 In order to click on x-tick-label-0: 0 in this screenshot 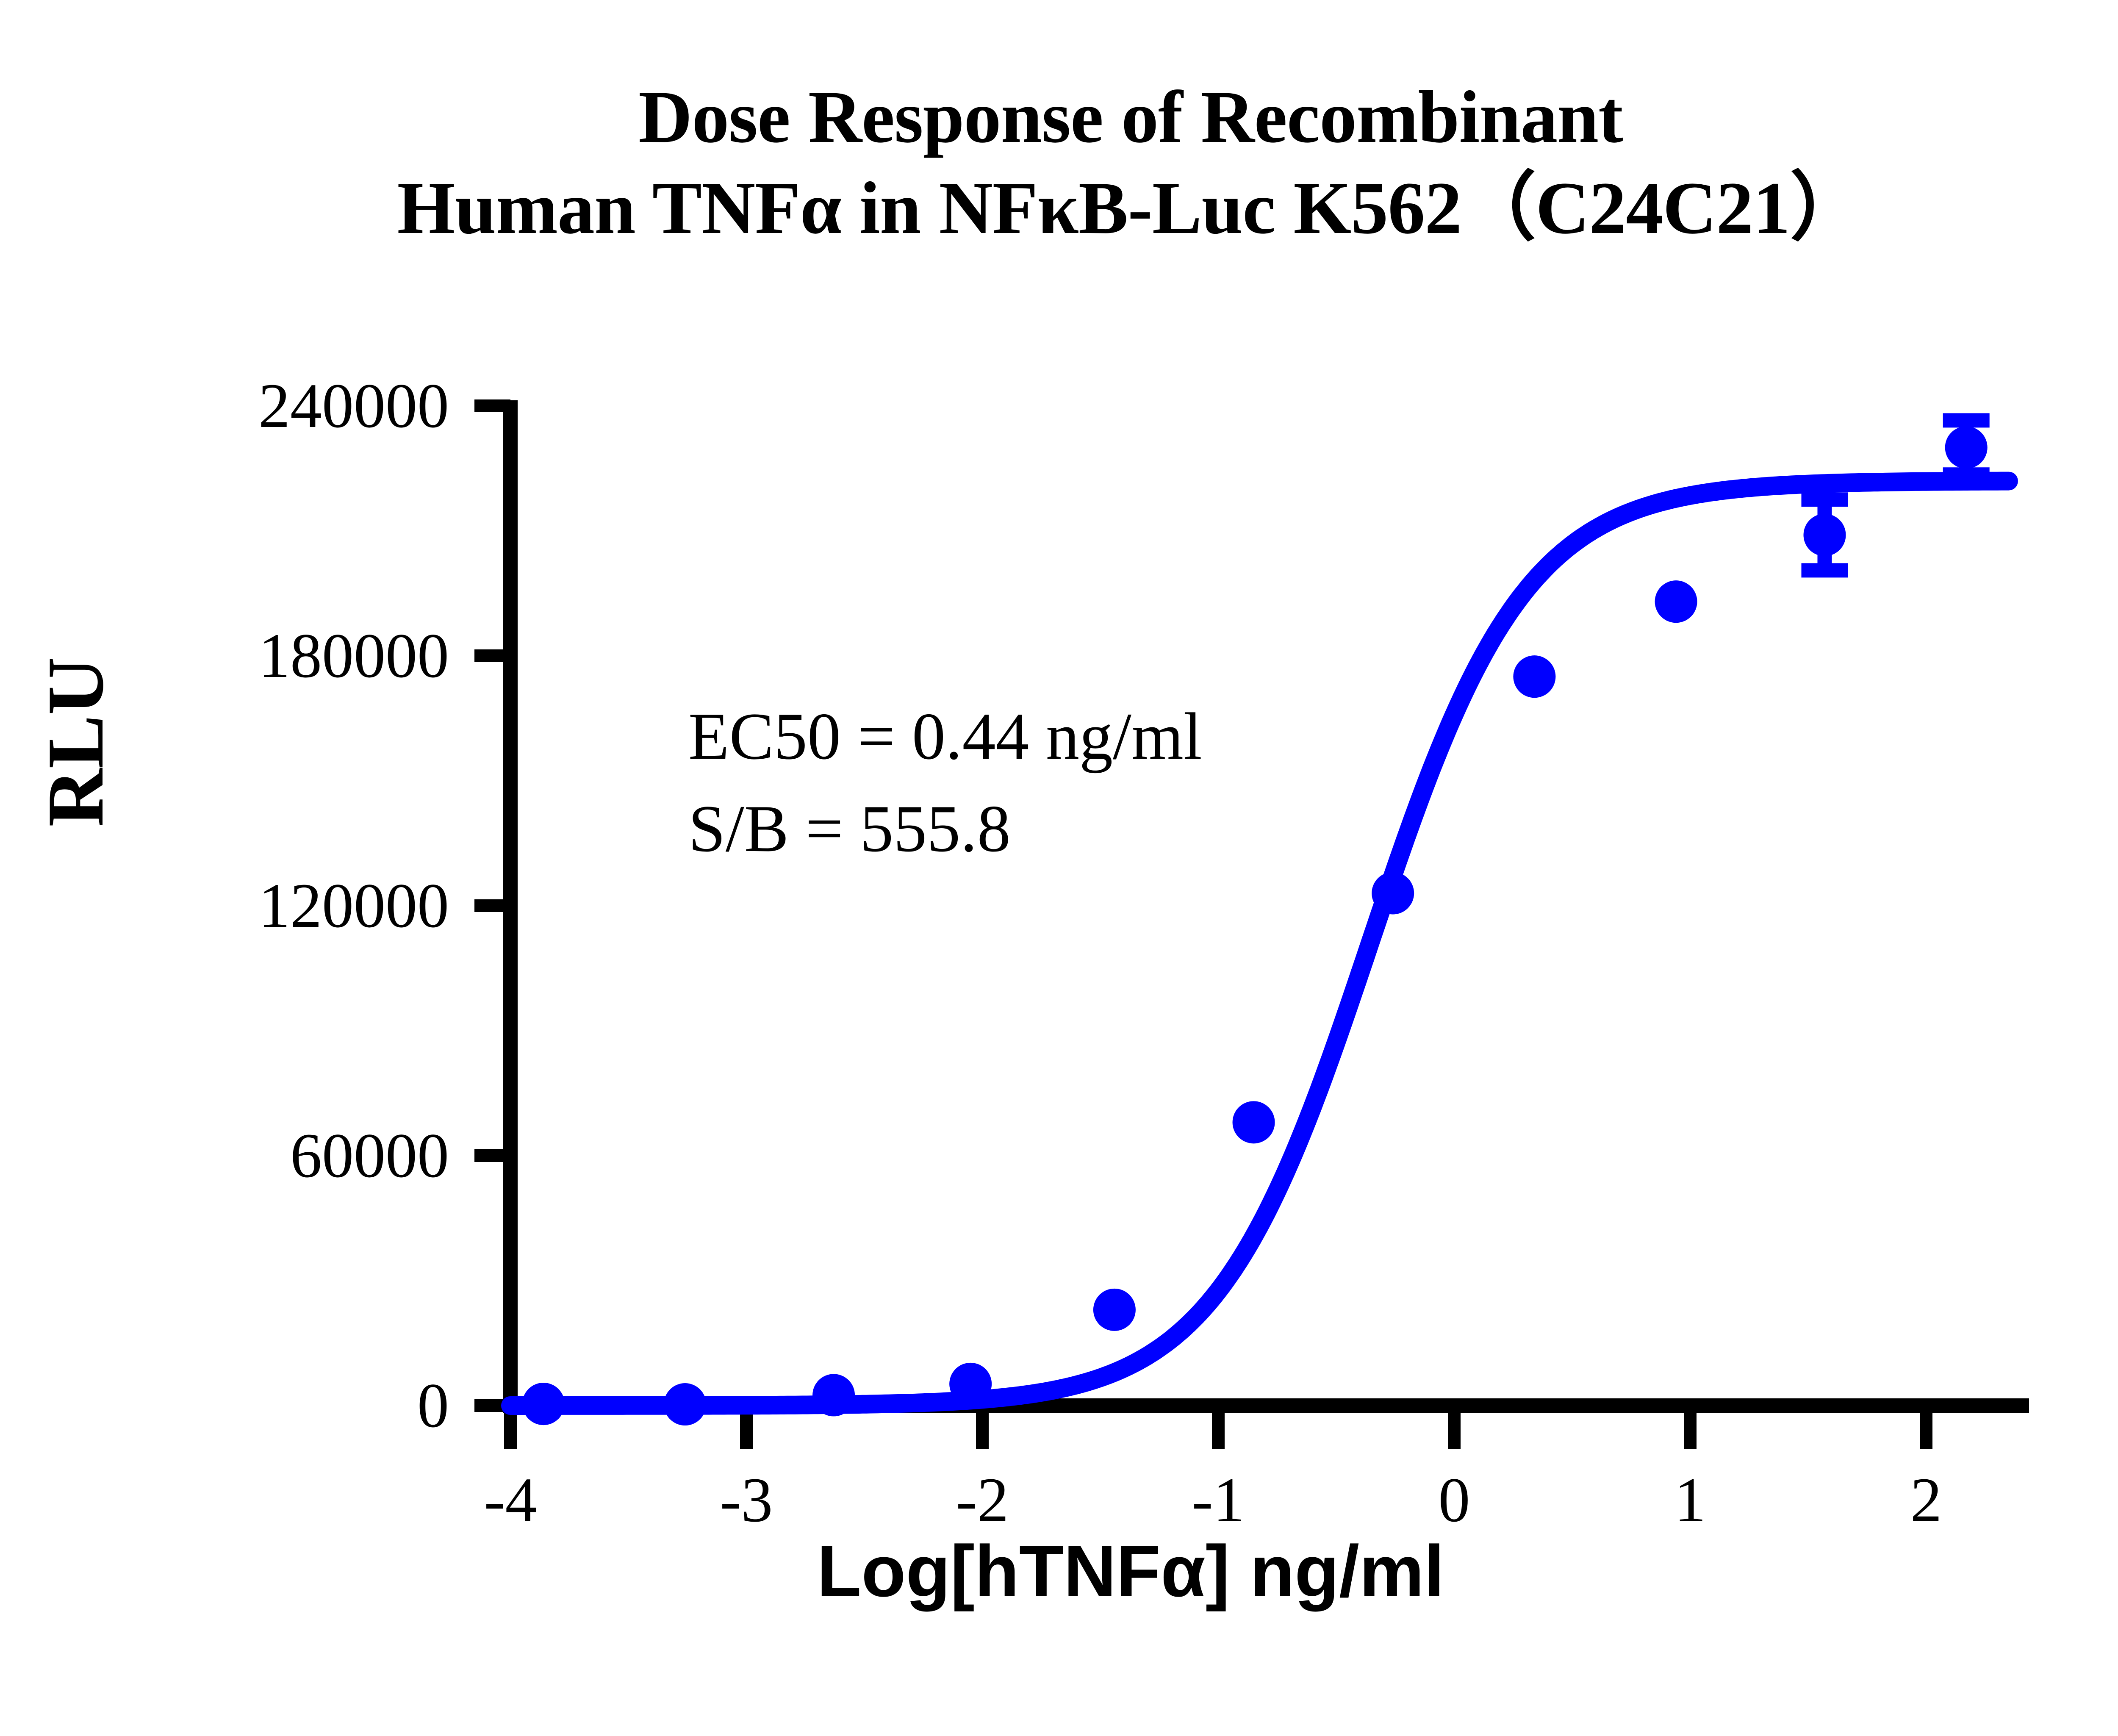, I will do `click(1454, 1500)`.